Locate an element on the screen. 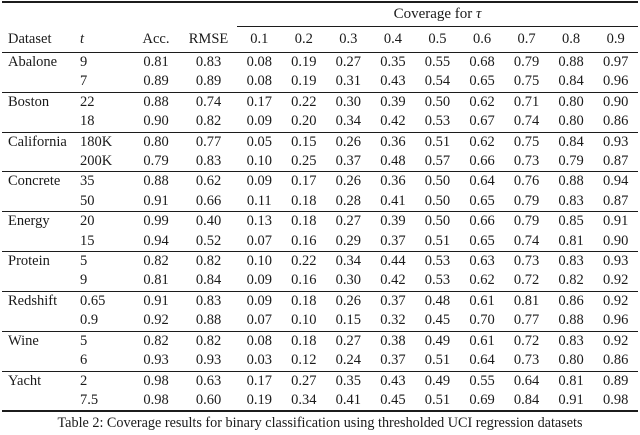  cell-acc: 0.89 is located at coordinates (156, 81).